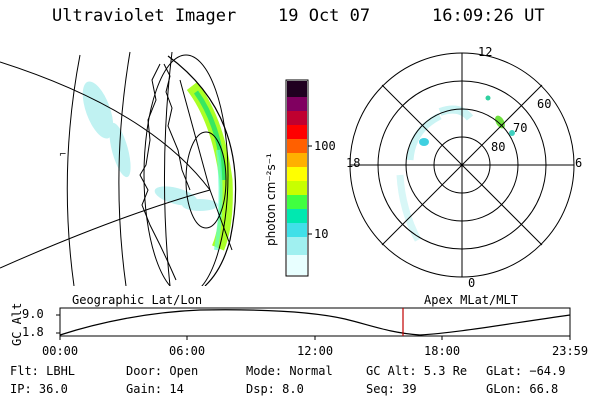  Describe the element at coordinates (165, 172) in the screenshot. I see `map-coastline` at that location.